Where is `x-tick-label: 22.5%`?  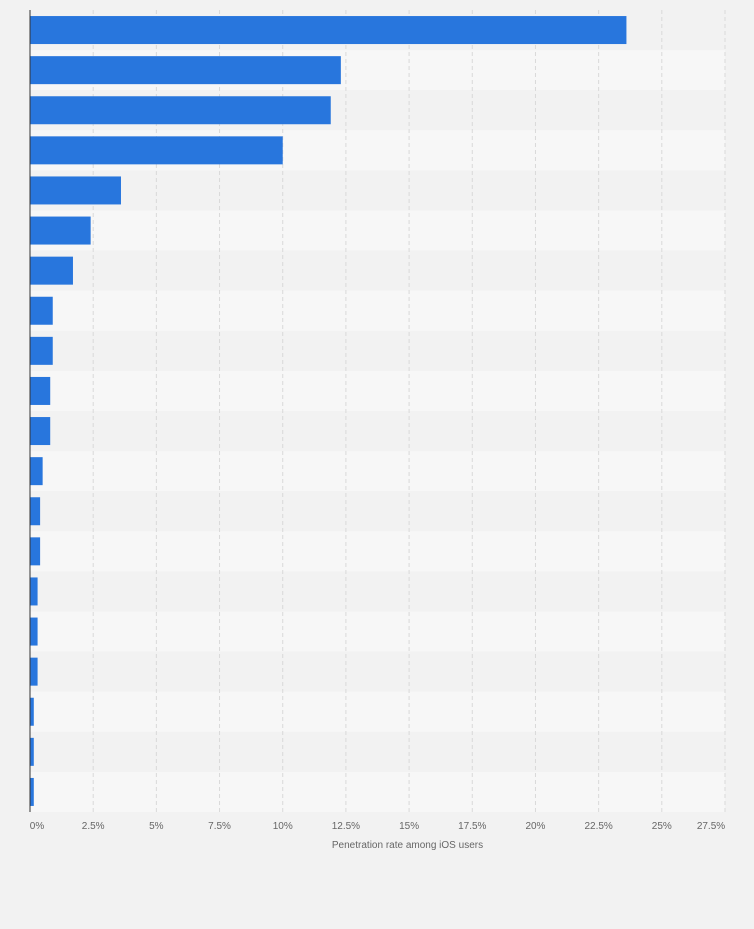 x-tick-label: 22.5% is located at coordinates (598, 826).